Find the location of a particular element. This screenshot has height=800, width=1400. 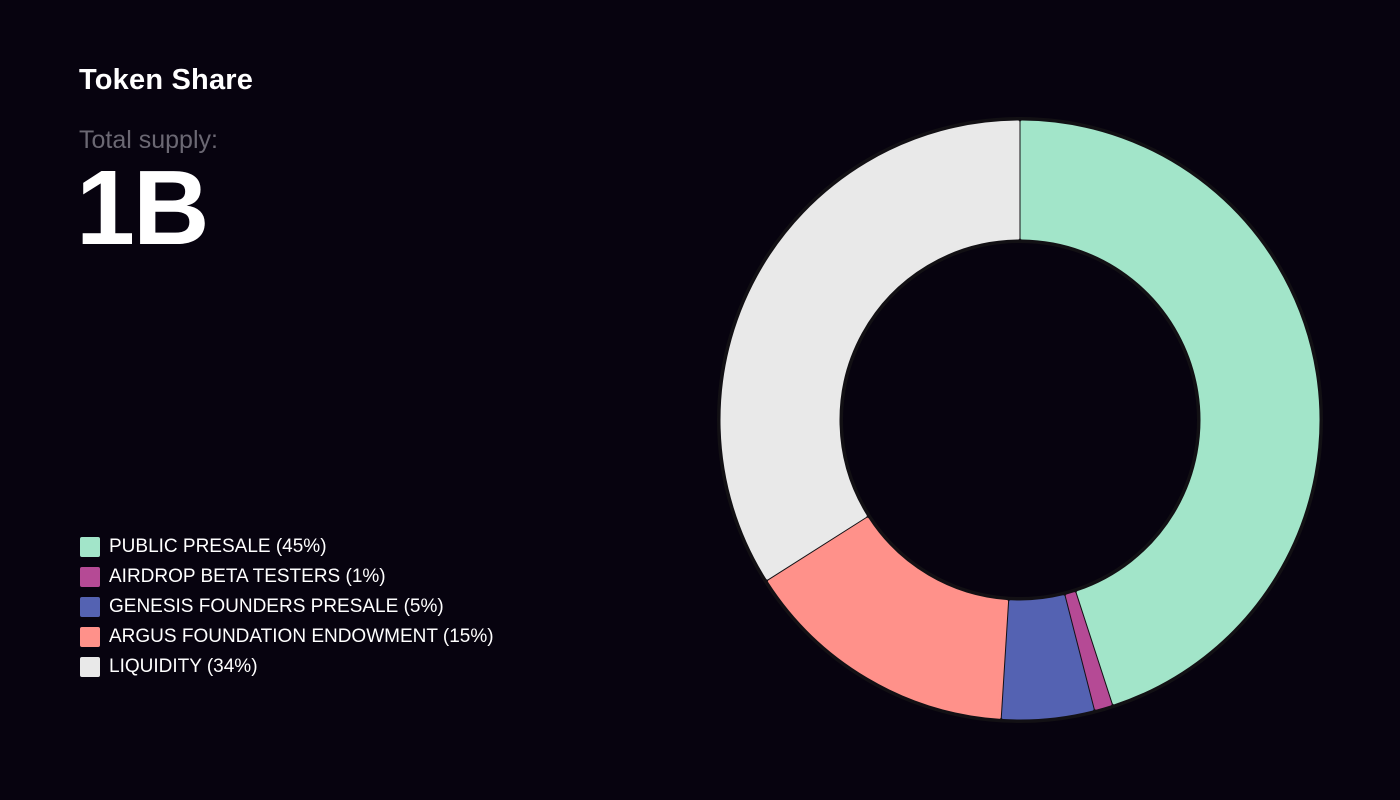

legend-item-genesis-founders-presale: GENESIS FOUNDERS PRESALE (5%) is located at coordinates (287, 607).